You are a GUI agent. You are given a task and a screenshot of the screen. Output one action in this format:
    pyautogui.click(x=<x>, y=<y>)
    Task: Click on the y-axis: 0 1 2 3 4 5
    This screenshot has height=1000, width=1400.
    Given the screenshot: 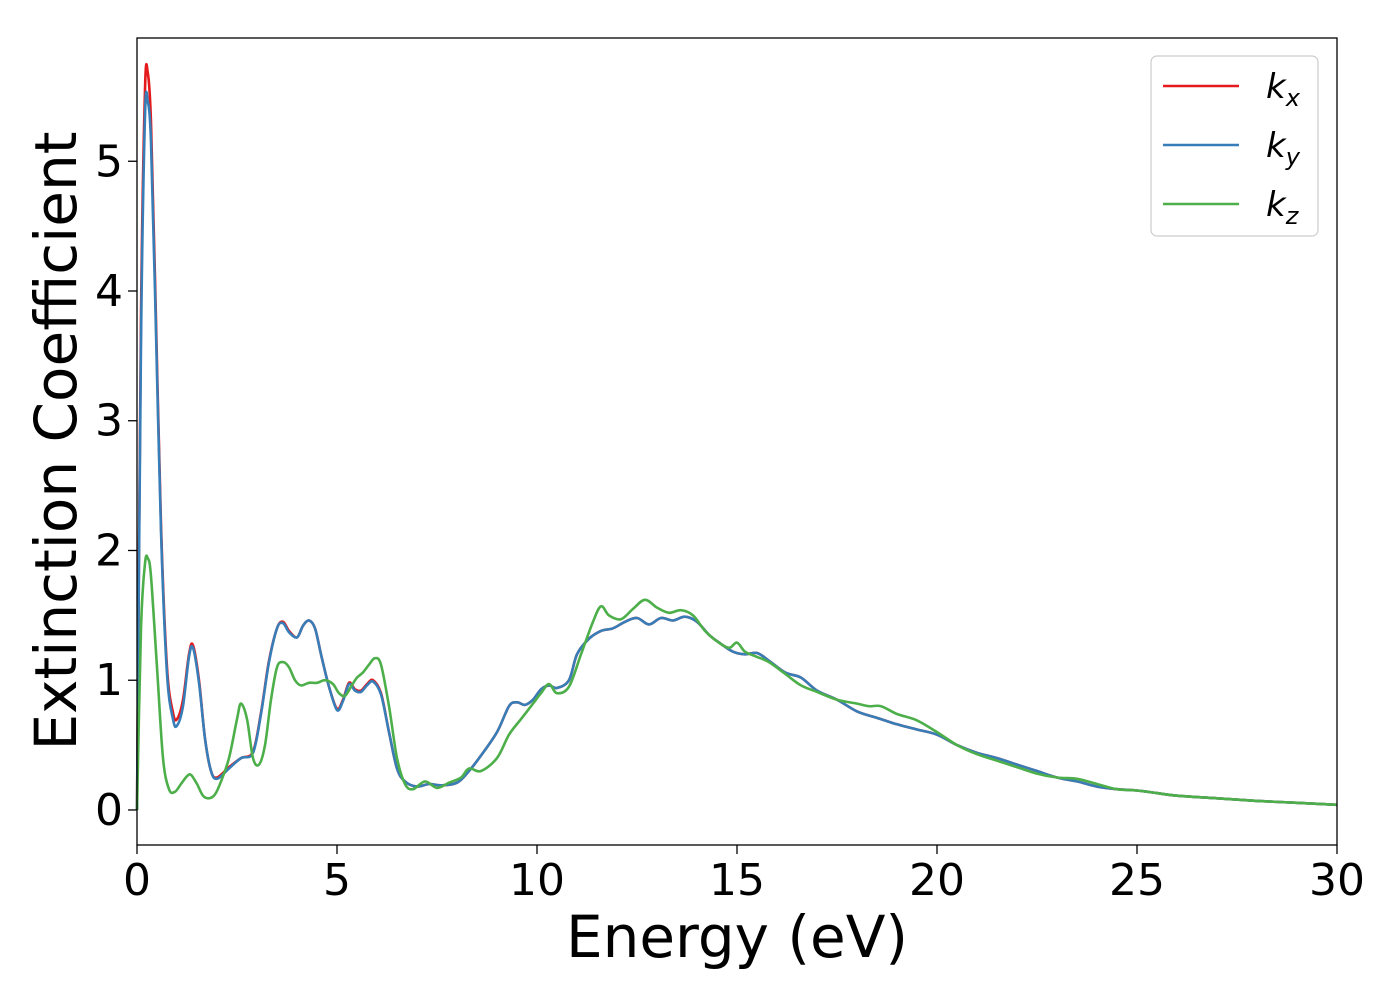 What is the action you would take?
    pyautogui.click(x=116, y=486)
    